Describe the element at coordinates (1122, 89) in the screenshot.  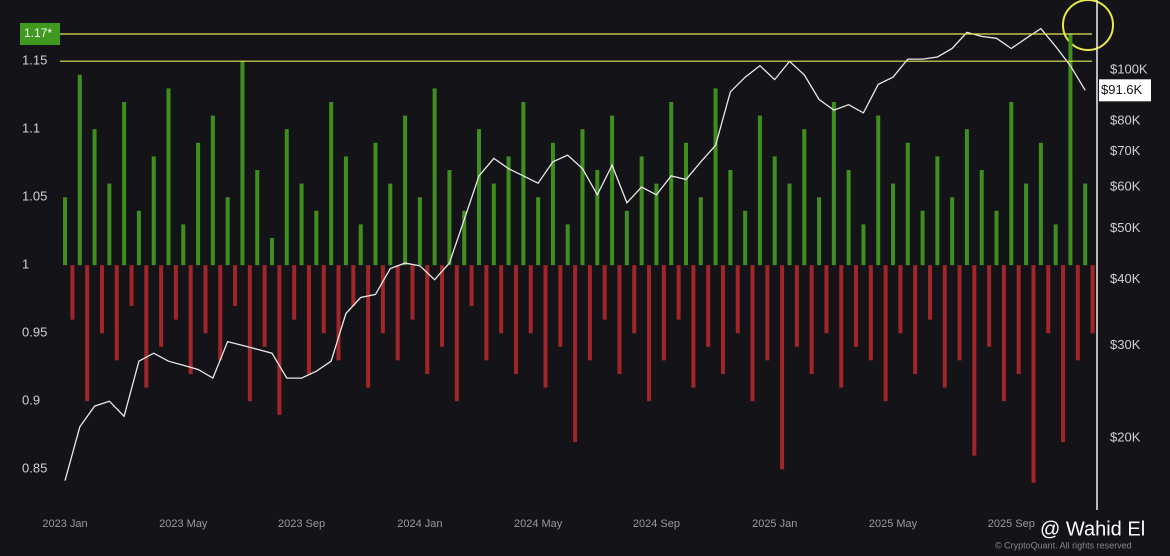
I see `last-price-label: $91.6K` at that location.